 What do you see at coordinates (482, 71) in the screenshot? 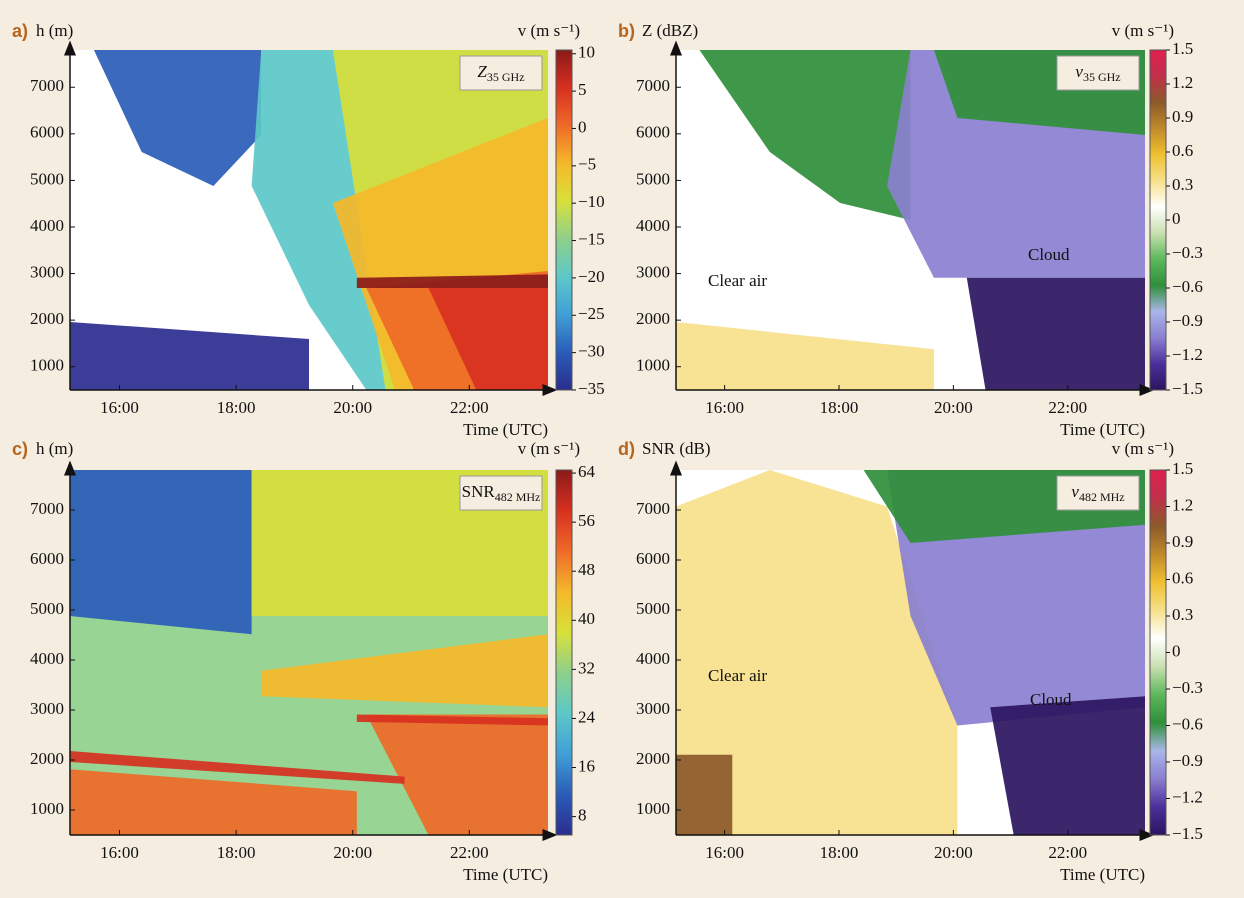
I see `inset-label-main: Z` at bounding box center [482, 71].